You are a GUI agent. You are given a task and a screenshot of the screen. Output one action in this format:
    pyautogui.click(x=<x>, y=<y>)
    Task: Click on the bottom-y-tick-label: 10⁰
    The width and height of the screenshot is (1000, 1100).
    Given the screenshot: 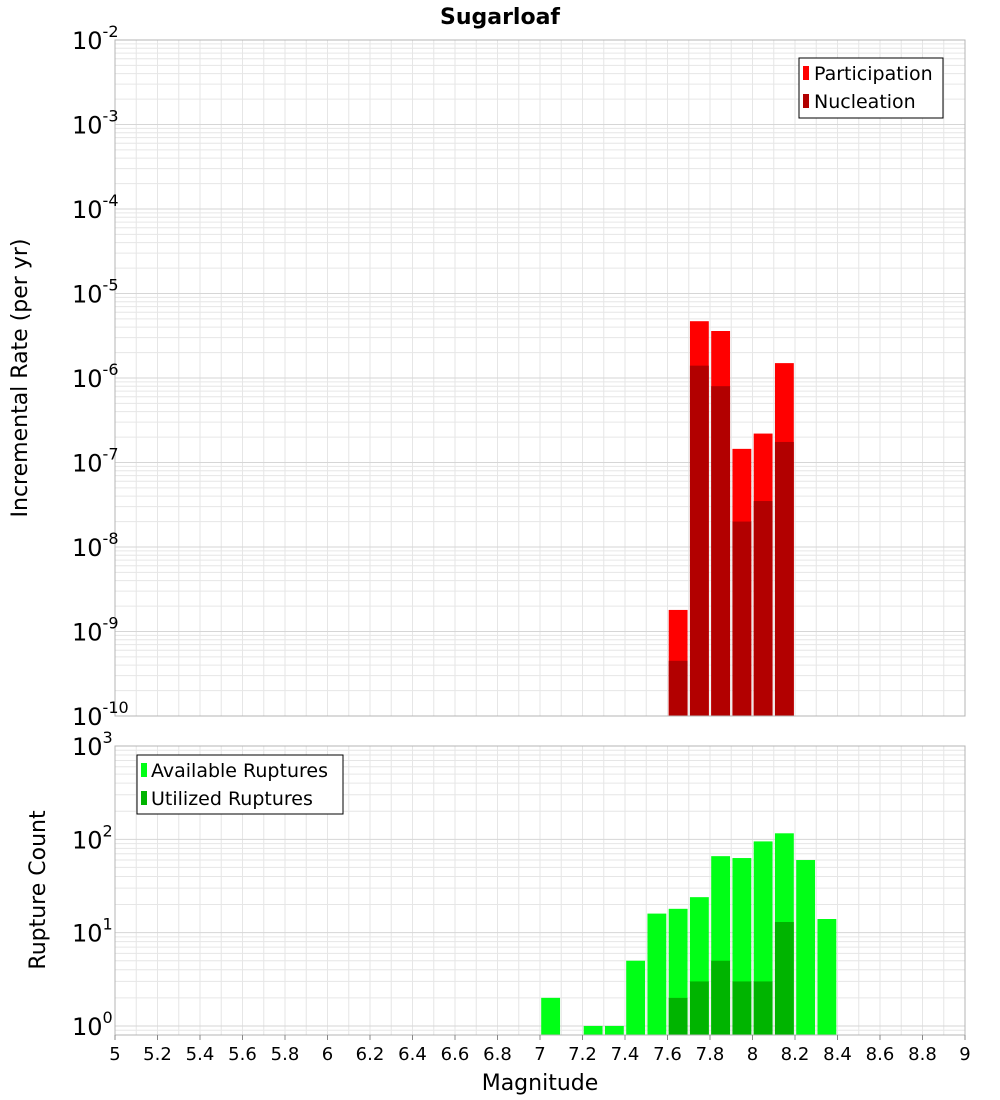 What is the action you would take?
    pyautogui.click(x=92, y=1024)
    